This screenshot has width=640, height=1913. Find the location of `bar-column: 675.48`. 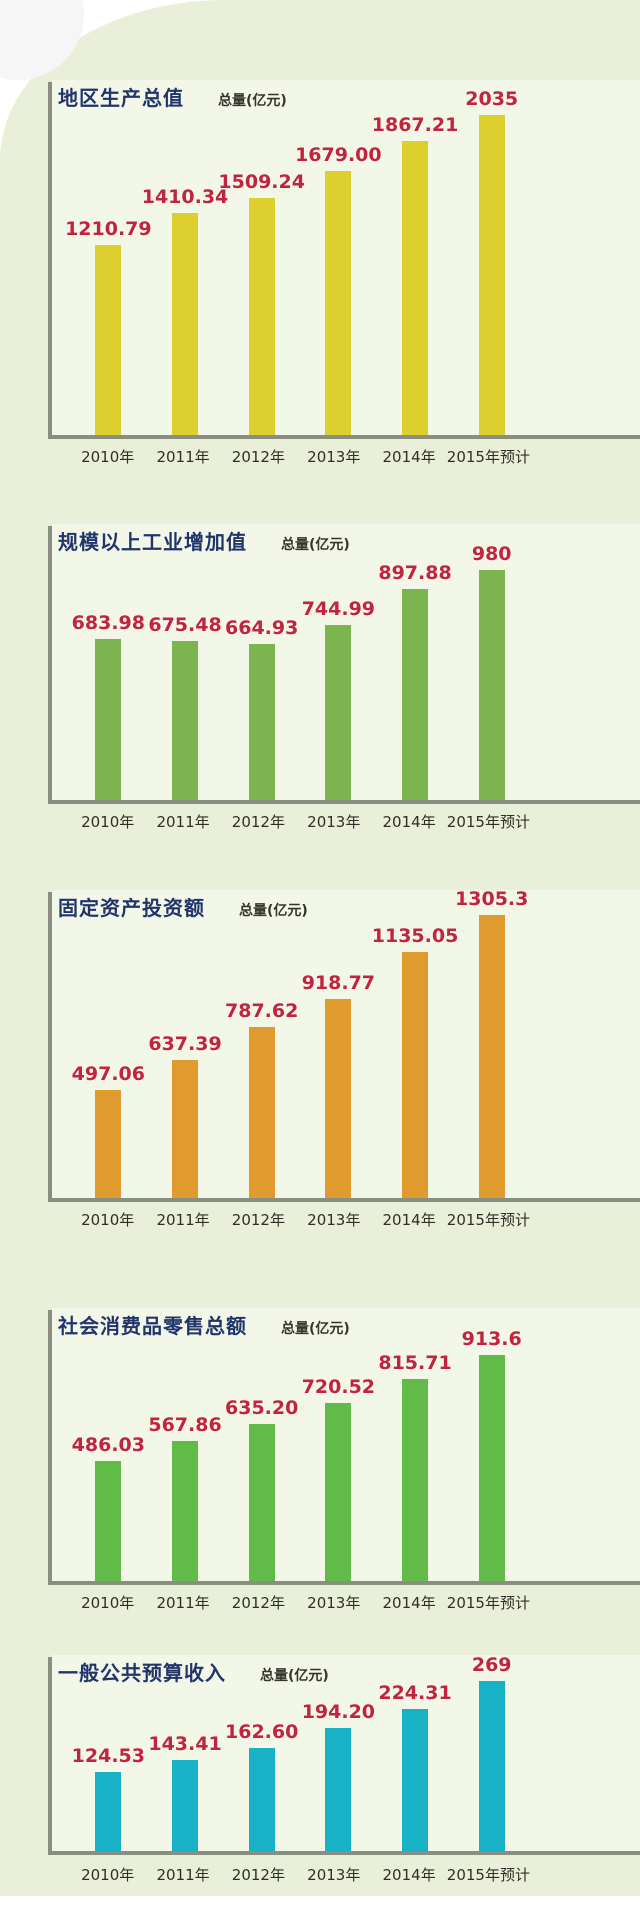

bar-column: 675.48 is located at coordinates (185, 707).